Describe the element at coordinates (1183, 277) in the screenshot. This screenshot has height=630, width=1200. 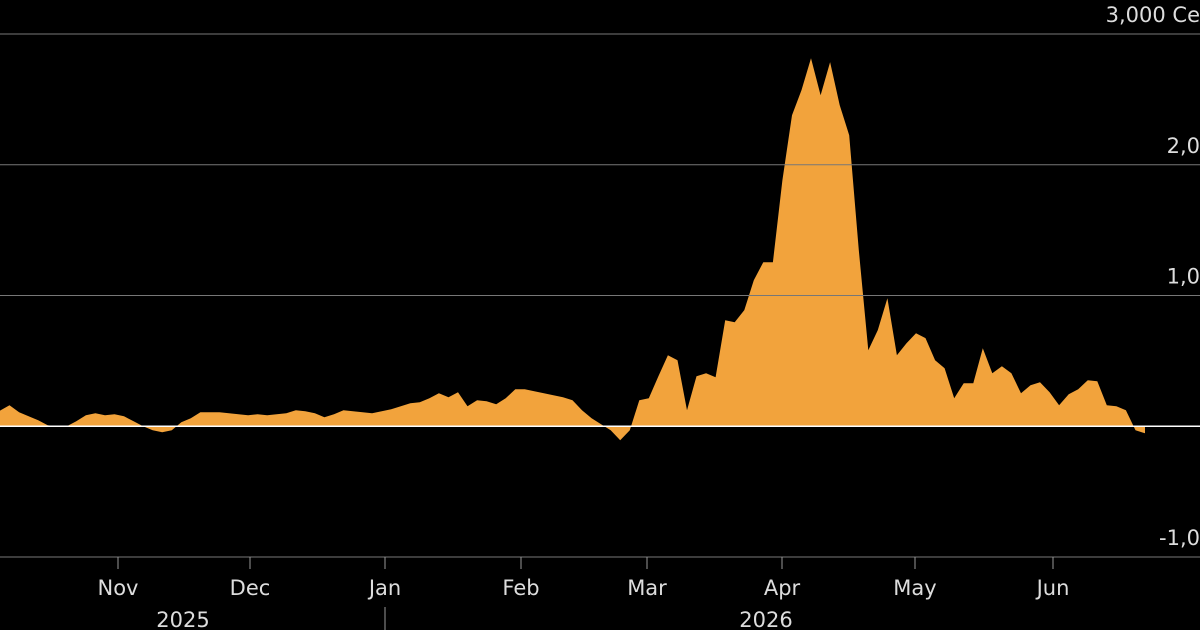
I see `y-tick-label: 1,0` at that location.